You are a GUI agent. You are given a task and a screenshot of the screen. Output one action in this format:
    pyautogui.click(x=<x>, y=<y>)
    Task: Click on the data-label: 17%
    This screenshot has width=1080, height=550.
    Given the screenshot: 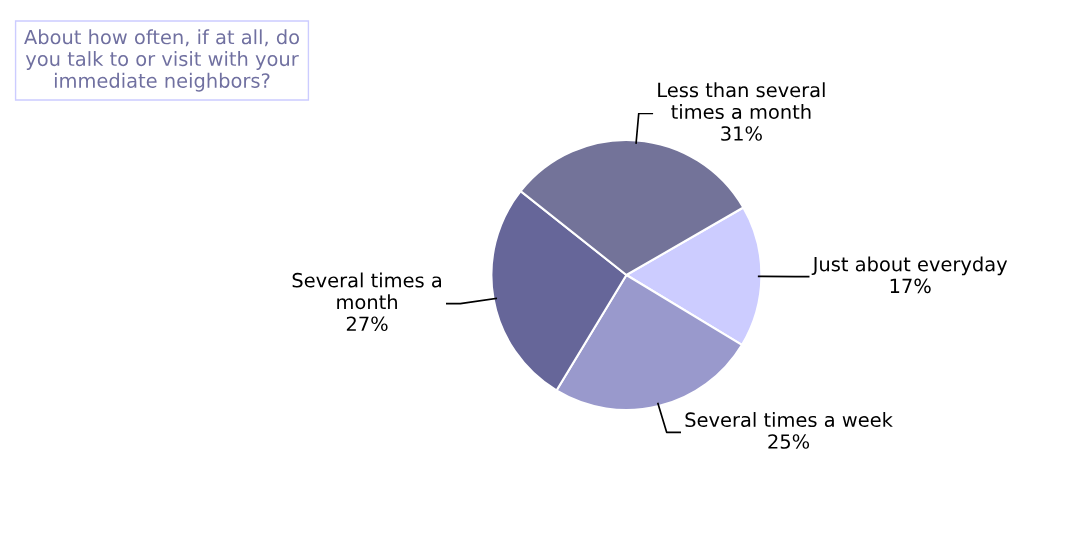 What is the action you would take?
    pyautogui.click(x=910, y=286)
    